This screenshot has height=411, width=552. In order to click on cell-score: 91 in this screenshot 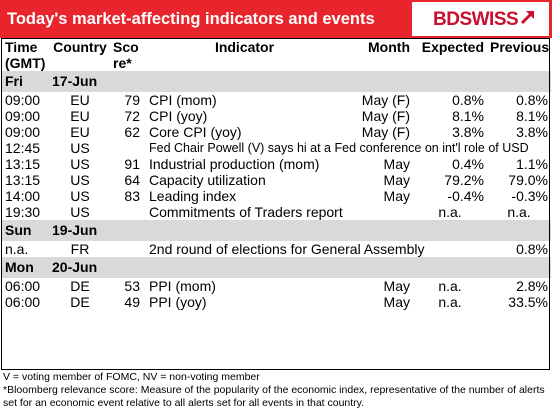, I will do `click(132, 164)`.